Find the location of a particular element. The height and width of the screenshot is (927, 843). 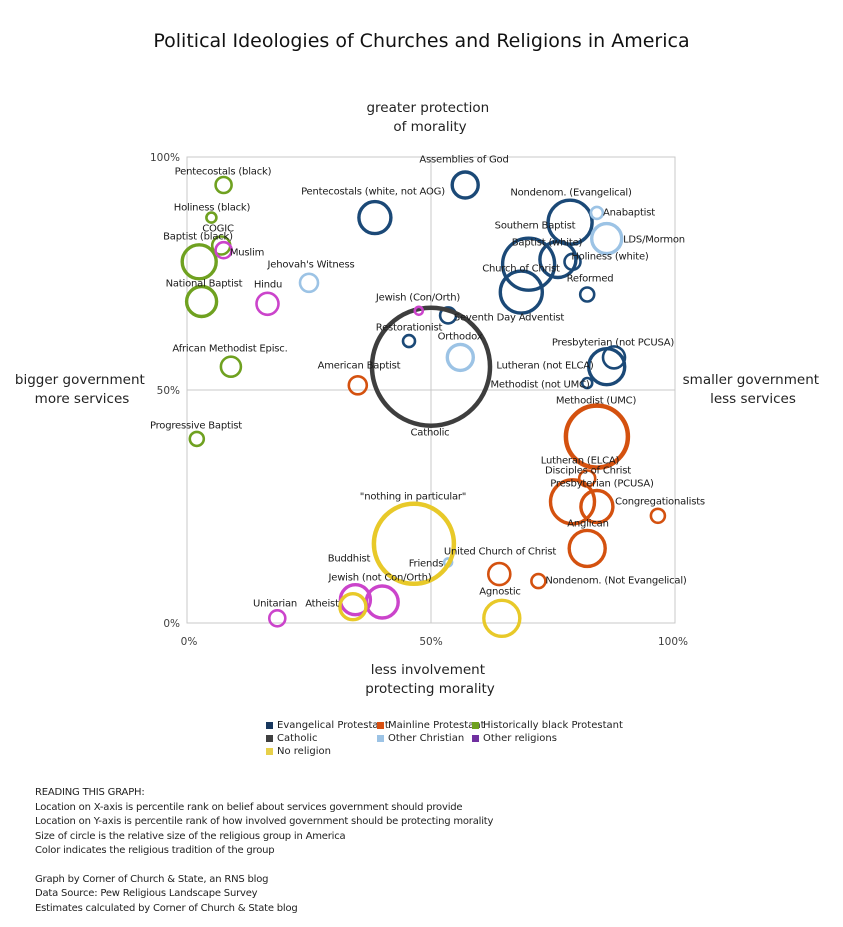

bubble-church-of-christ is located at coordinates (521, 292).